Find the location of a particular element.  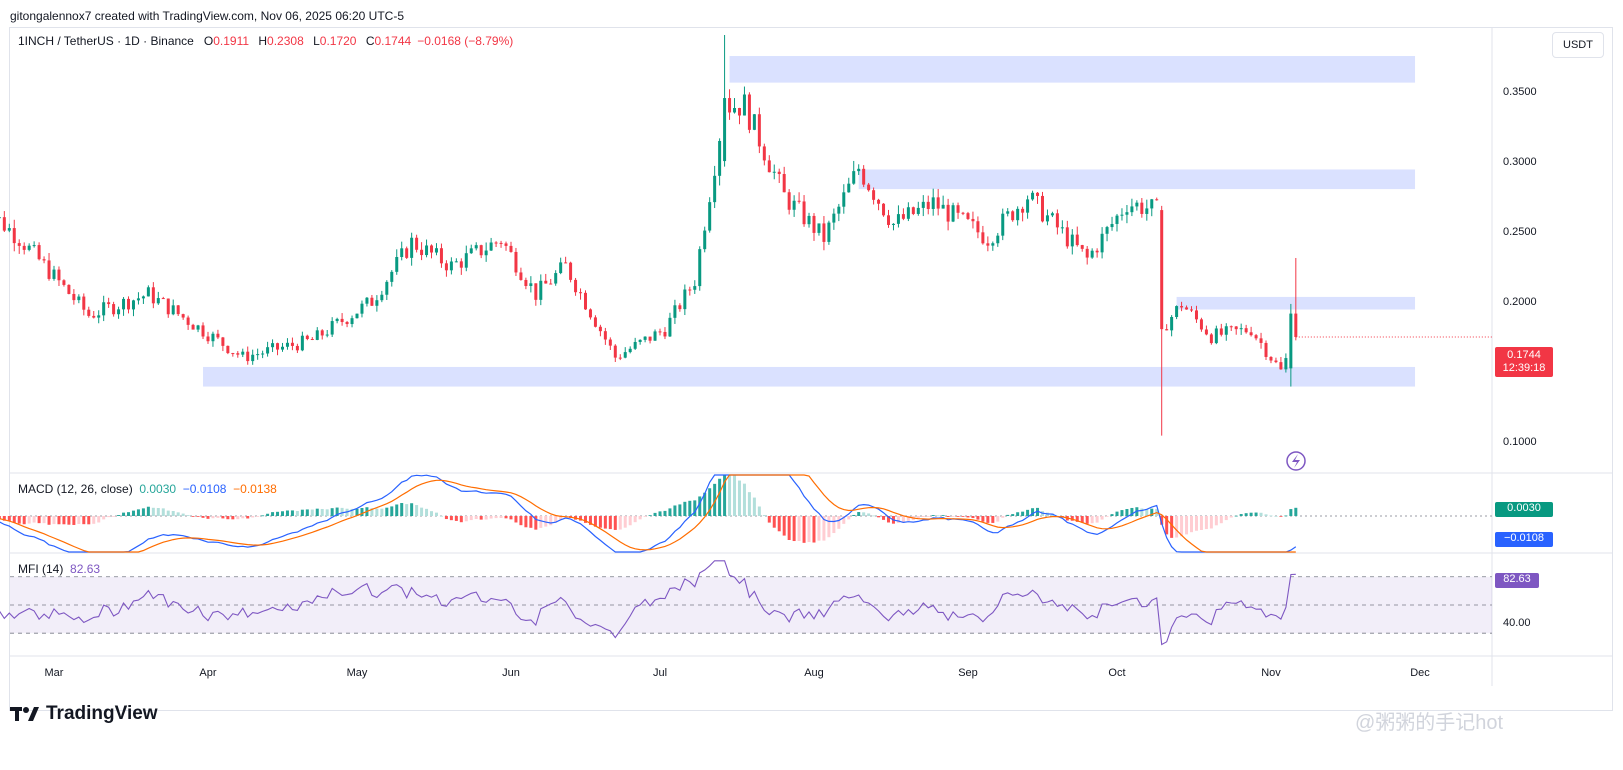

macd-signal-value: −0.0138 is located at coordinates (255, 489).